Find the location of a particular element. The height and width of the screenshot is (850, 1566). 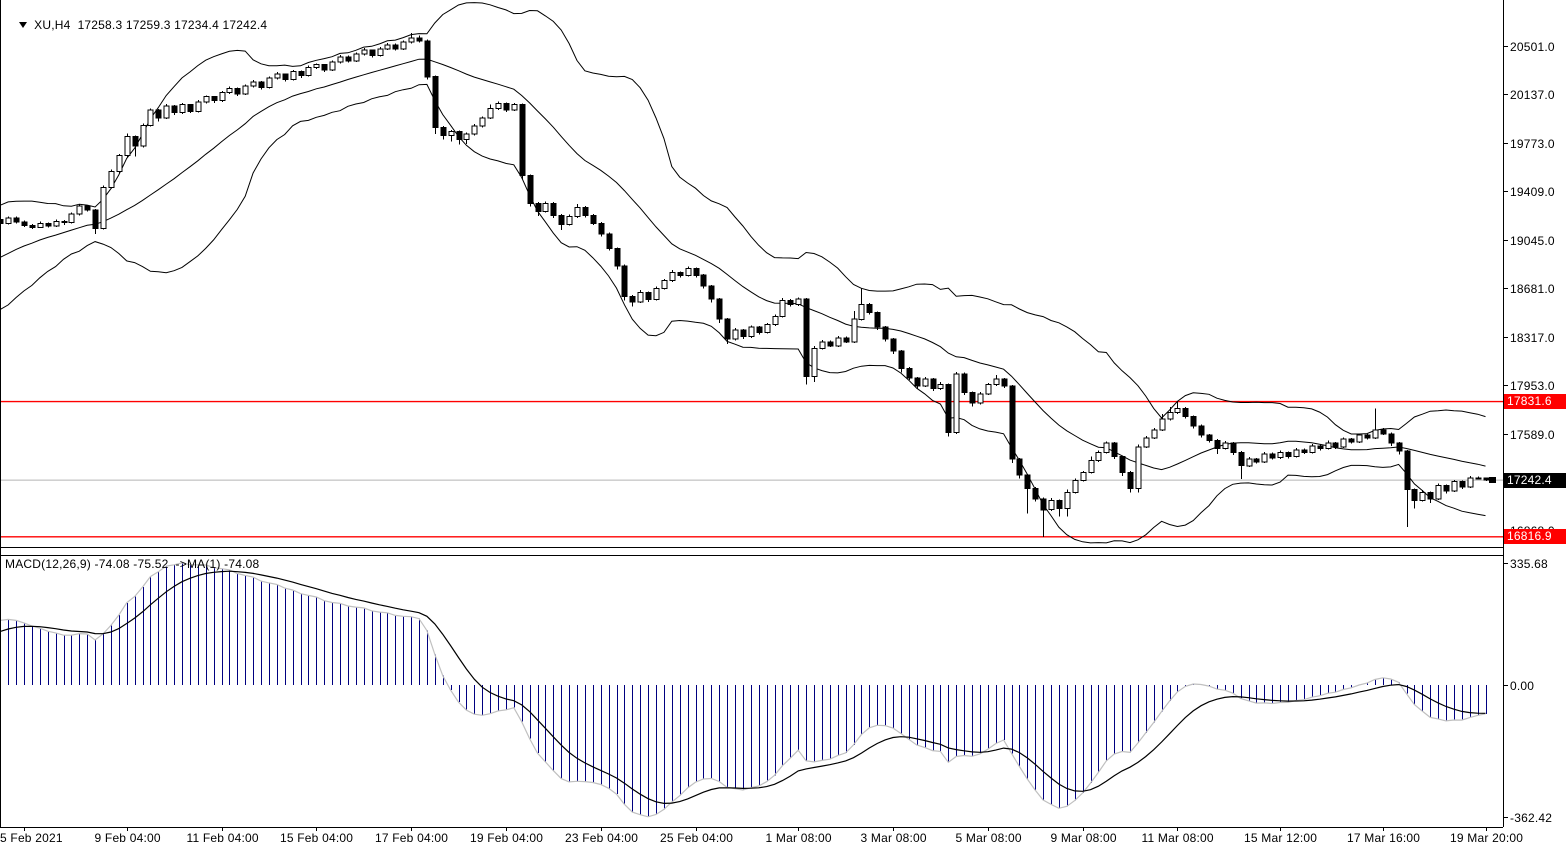

current-price-badge: 17242.4 is located at coordinates (1535, 480).